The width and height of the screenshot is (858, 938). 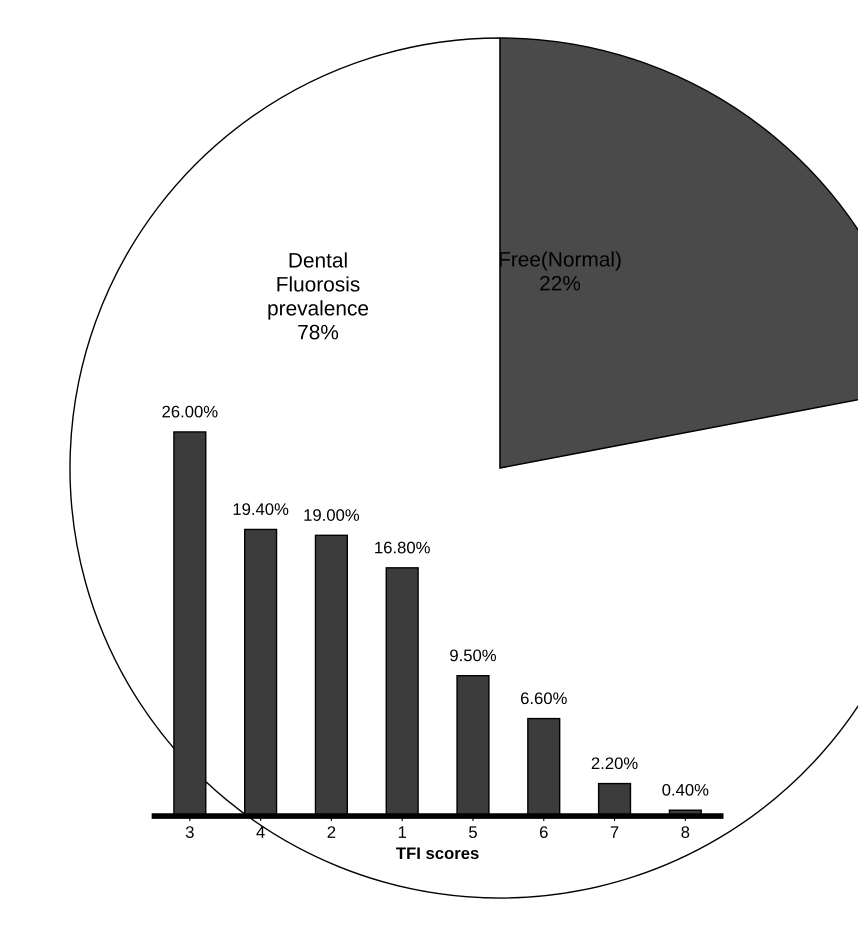 What do you see at coordinates (332, 832) in the screenshot?
I see `x-tick-label: 2` at bounding box center [332, 832].